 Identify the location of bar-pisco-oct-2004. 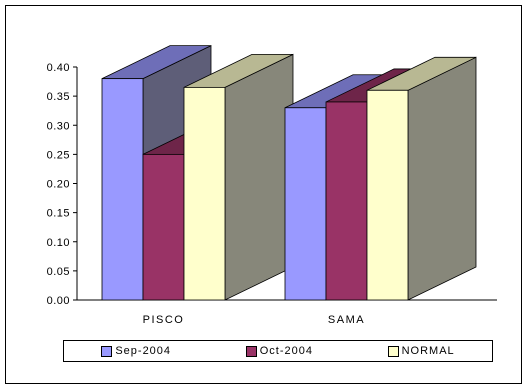
(163, 227).